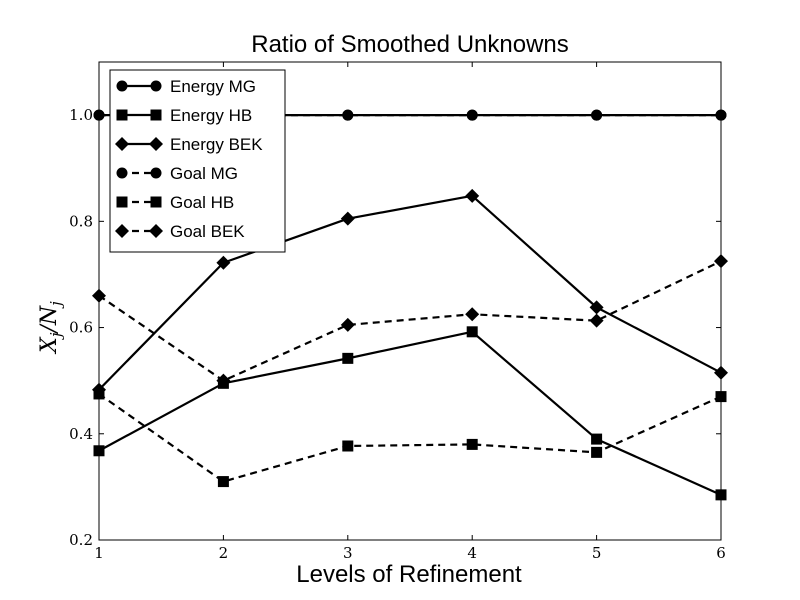  What do you see at coordinates (202, 202) in the screenshot?
I see `legend-label-goal-hb: Goal HB` at bounding box center [202, 202].